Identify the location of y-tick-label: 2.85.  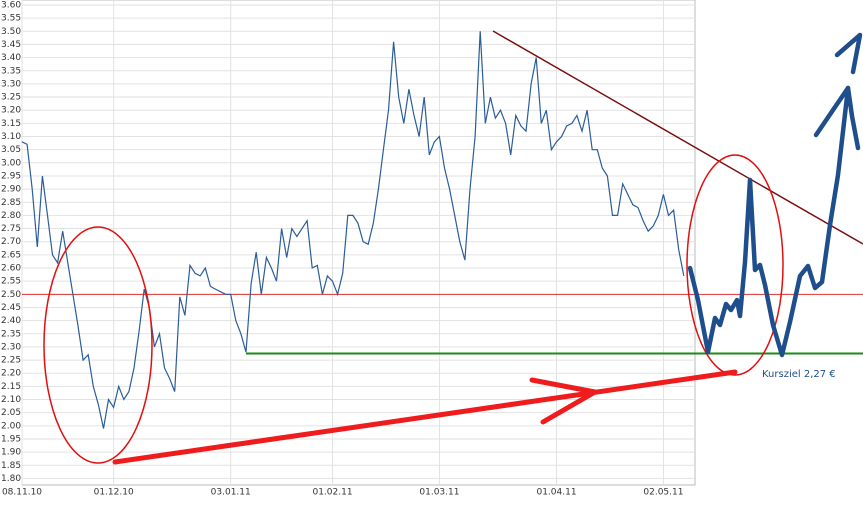
(11, 203).